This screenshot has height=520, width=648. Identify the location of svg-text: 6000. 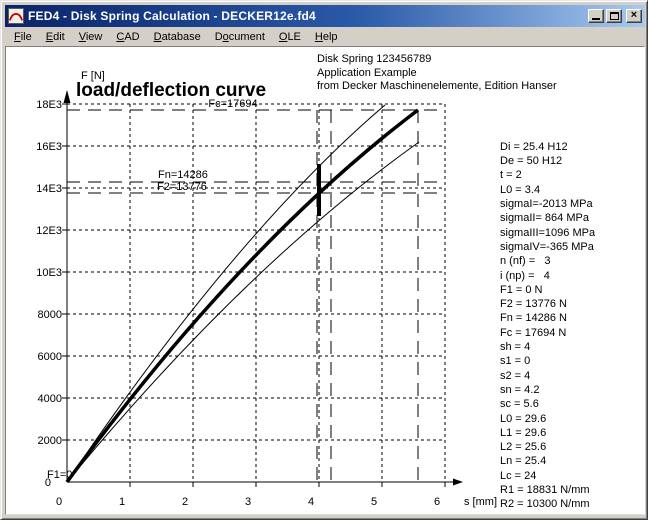
(50, 357).